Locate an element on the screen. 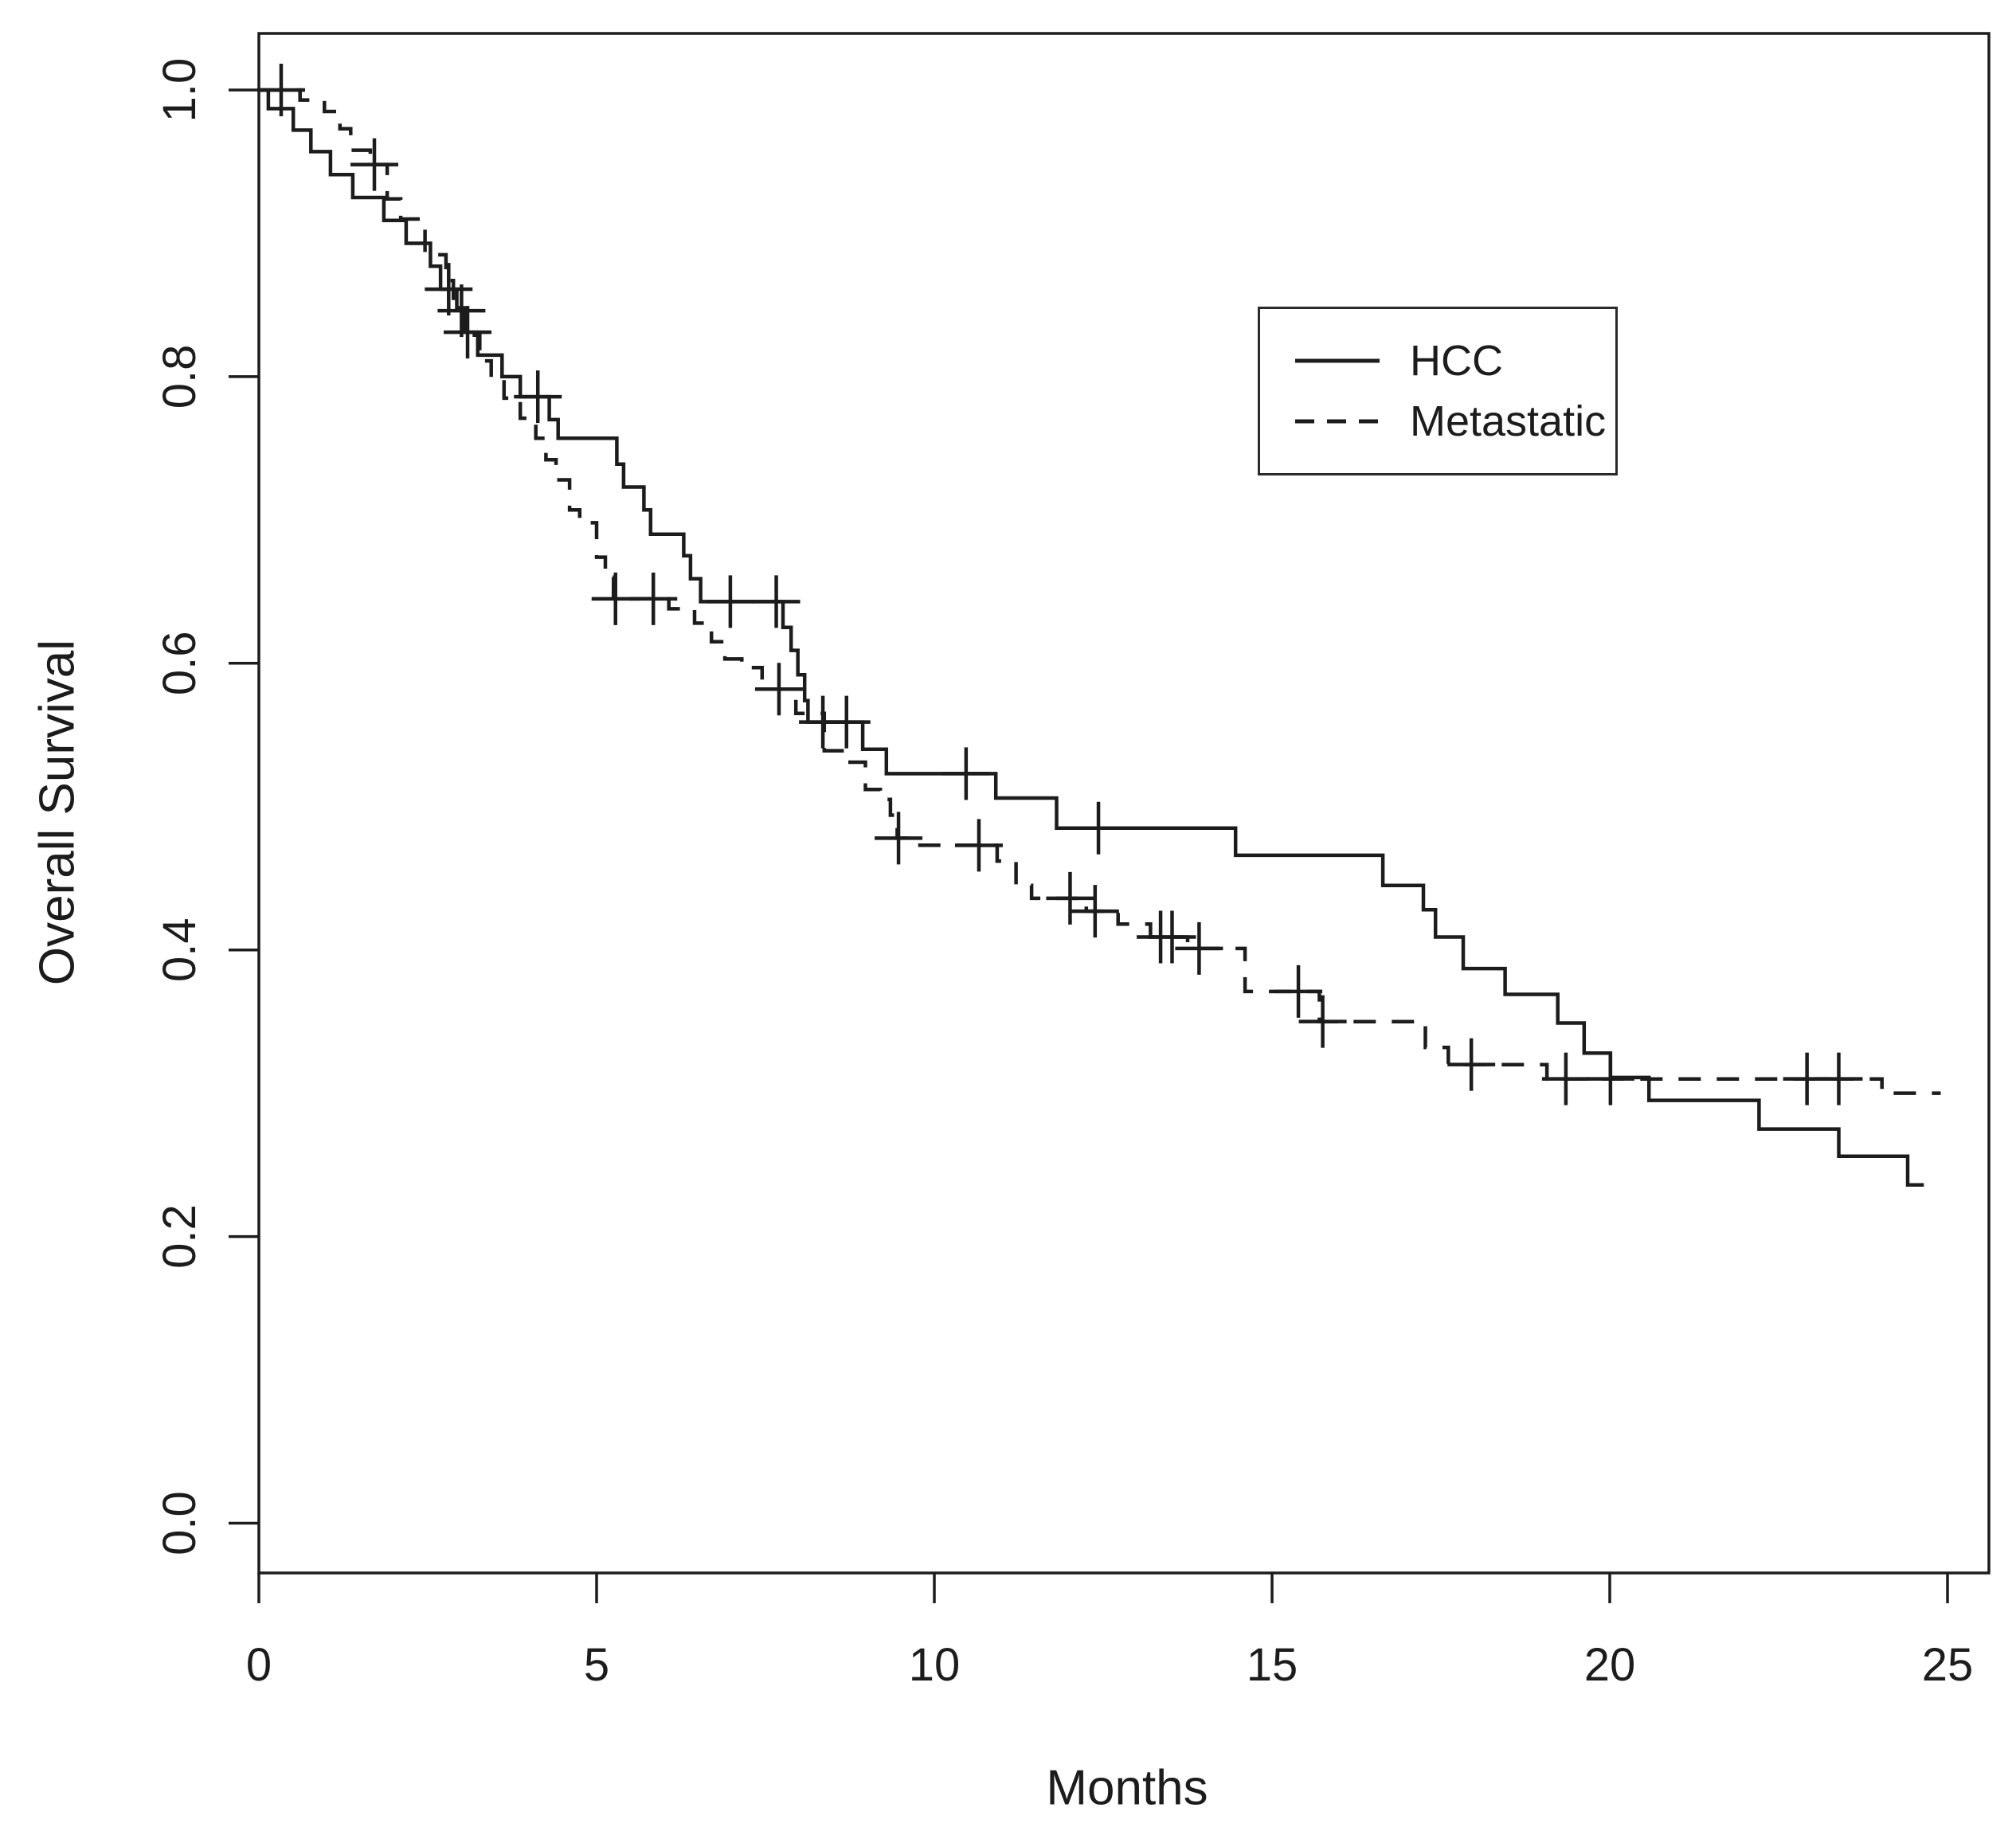 The image size is (2016, 1835). legend-row-hcc: HCC is located at coordinates (1455, 361).